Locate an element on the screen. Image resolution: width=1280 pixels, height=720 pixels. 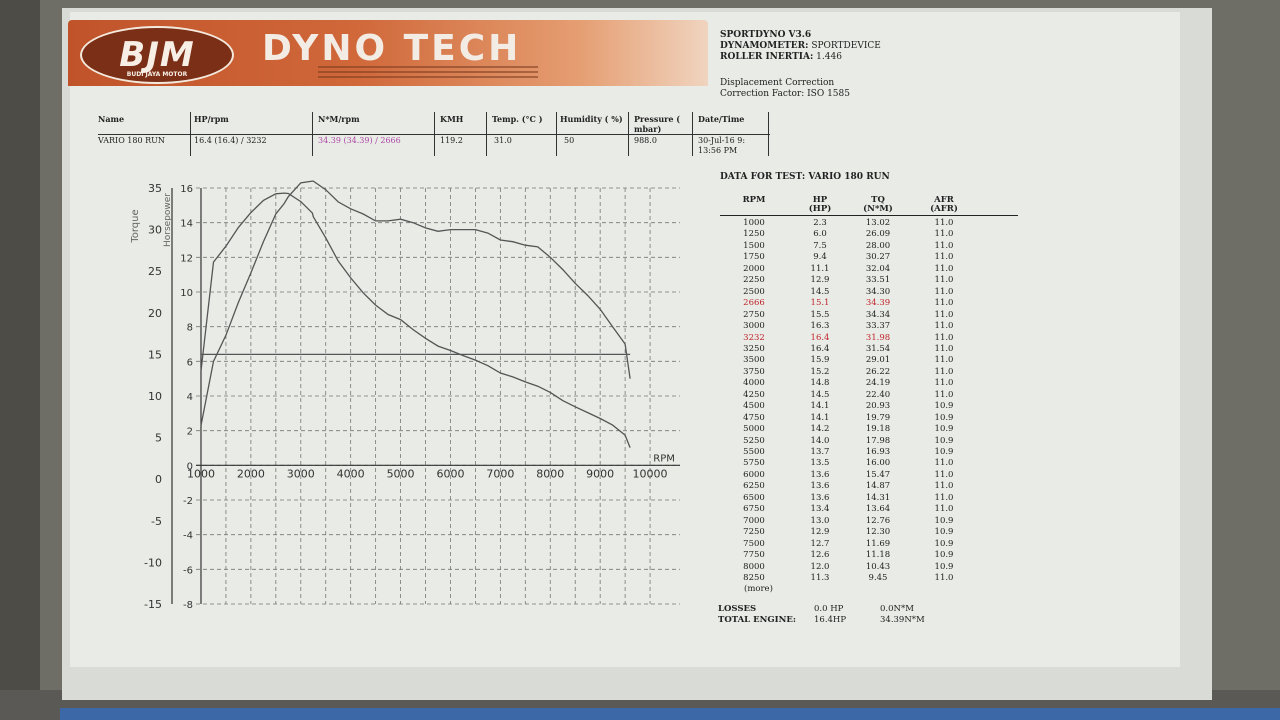
tq-cell: 31.54 is located at coordinates (878, 348).